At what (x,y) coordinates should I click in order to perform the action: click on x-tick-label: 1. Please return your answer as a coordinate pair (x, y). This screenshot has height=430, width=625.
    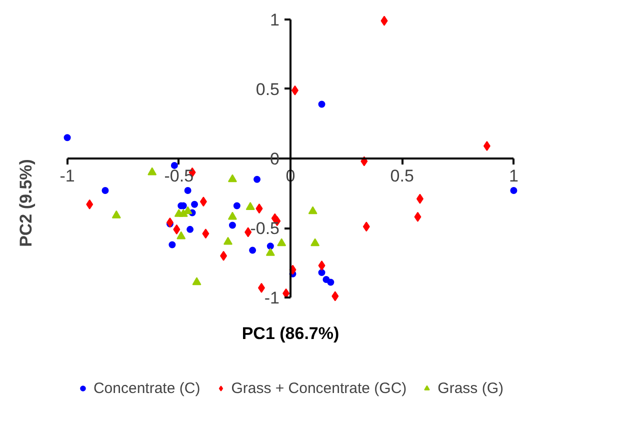
    Looking at the image, I should click on (513, 176).